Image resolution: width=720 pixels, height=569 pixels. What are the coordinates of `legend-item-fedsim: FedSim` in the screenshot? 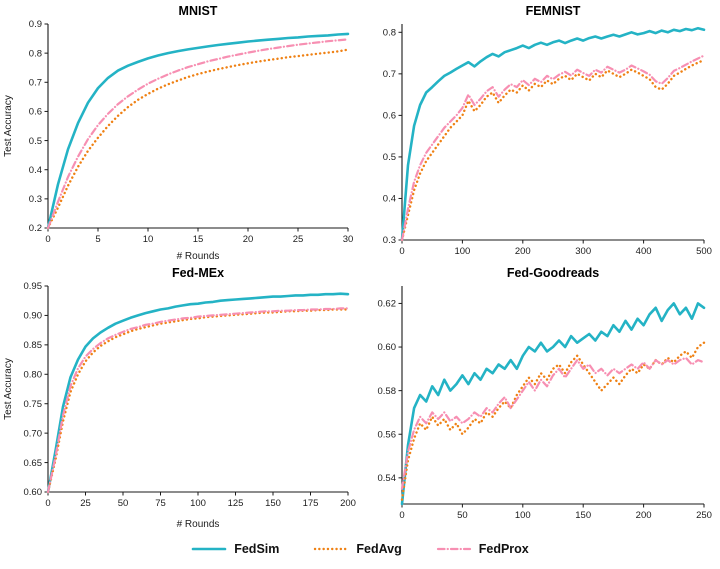 It's located at (235, 549).